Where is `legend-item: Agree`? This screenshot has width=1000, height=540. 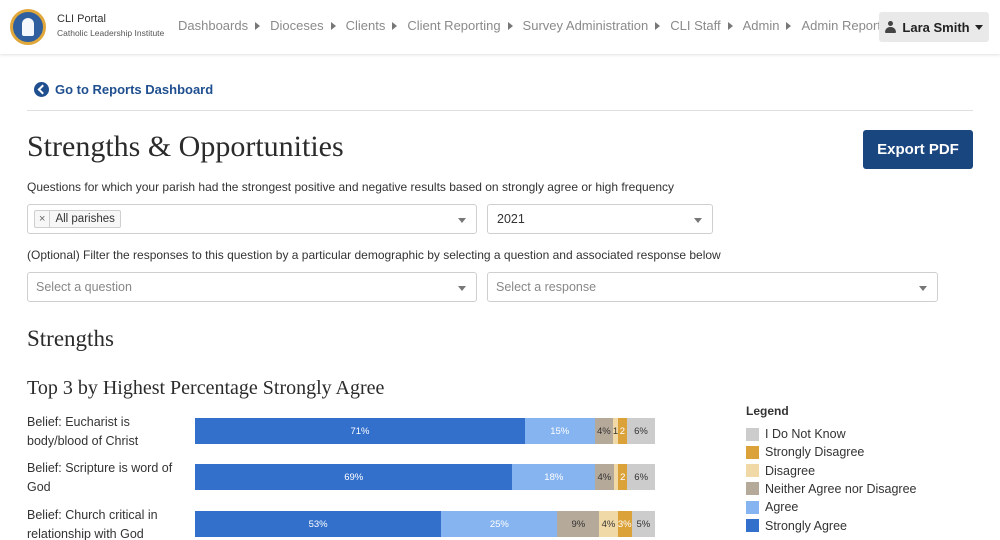
legend-item: Agree is located at coordinates (772, 507).